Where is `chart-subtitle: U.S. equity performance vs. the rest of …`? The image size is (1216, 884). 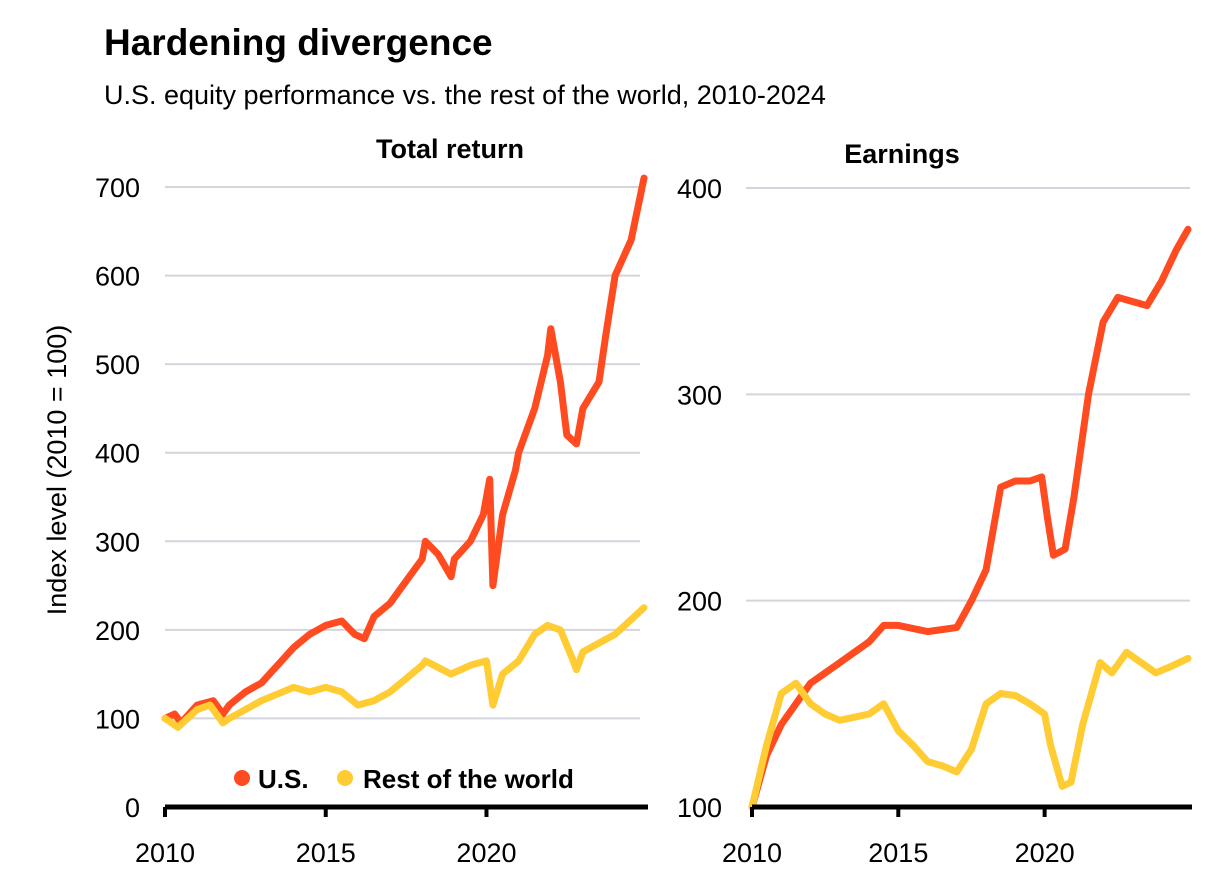 chart-subtitle: U.S. equity performance vs. the rest of … is located at coordinates (465, 95).